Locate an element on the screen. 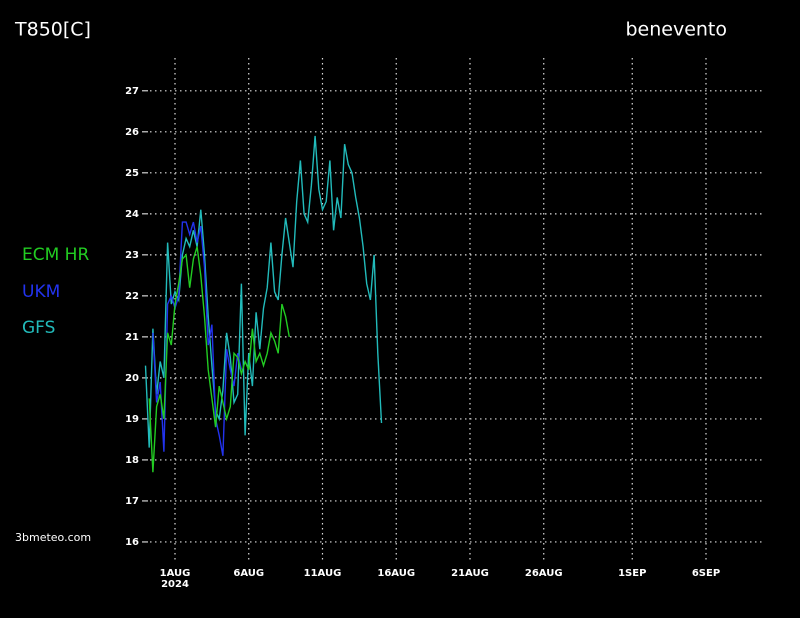  y-tick-label: 18 is located at coordinates (132, 460).